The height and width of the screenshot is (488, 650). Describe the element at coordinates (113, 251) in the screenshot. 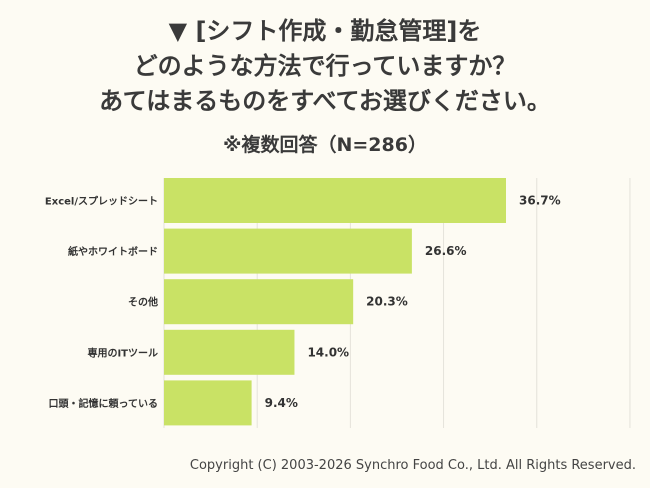

I see `category-label: 紙やホワイトボード` at that location.